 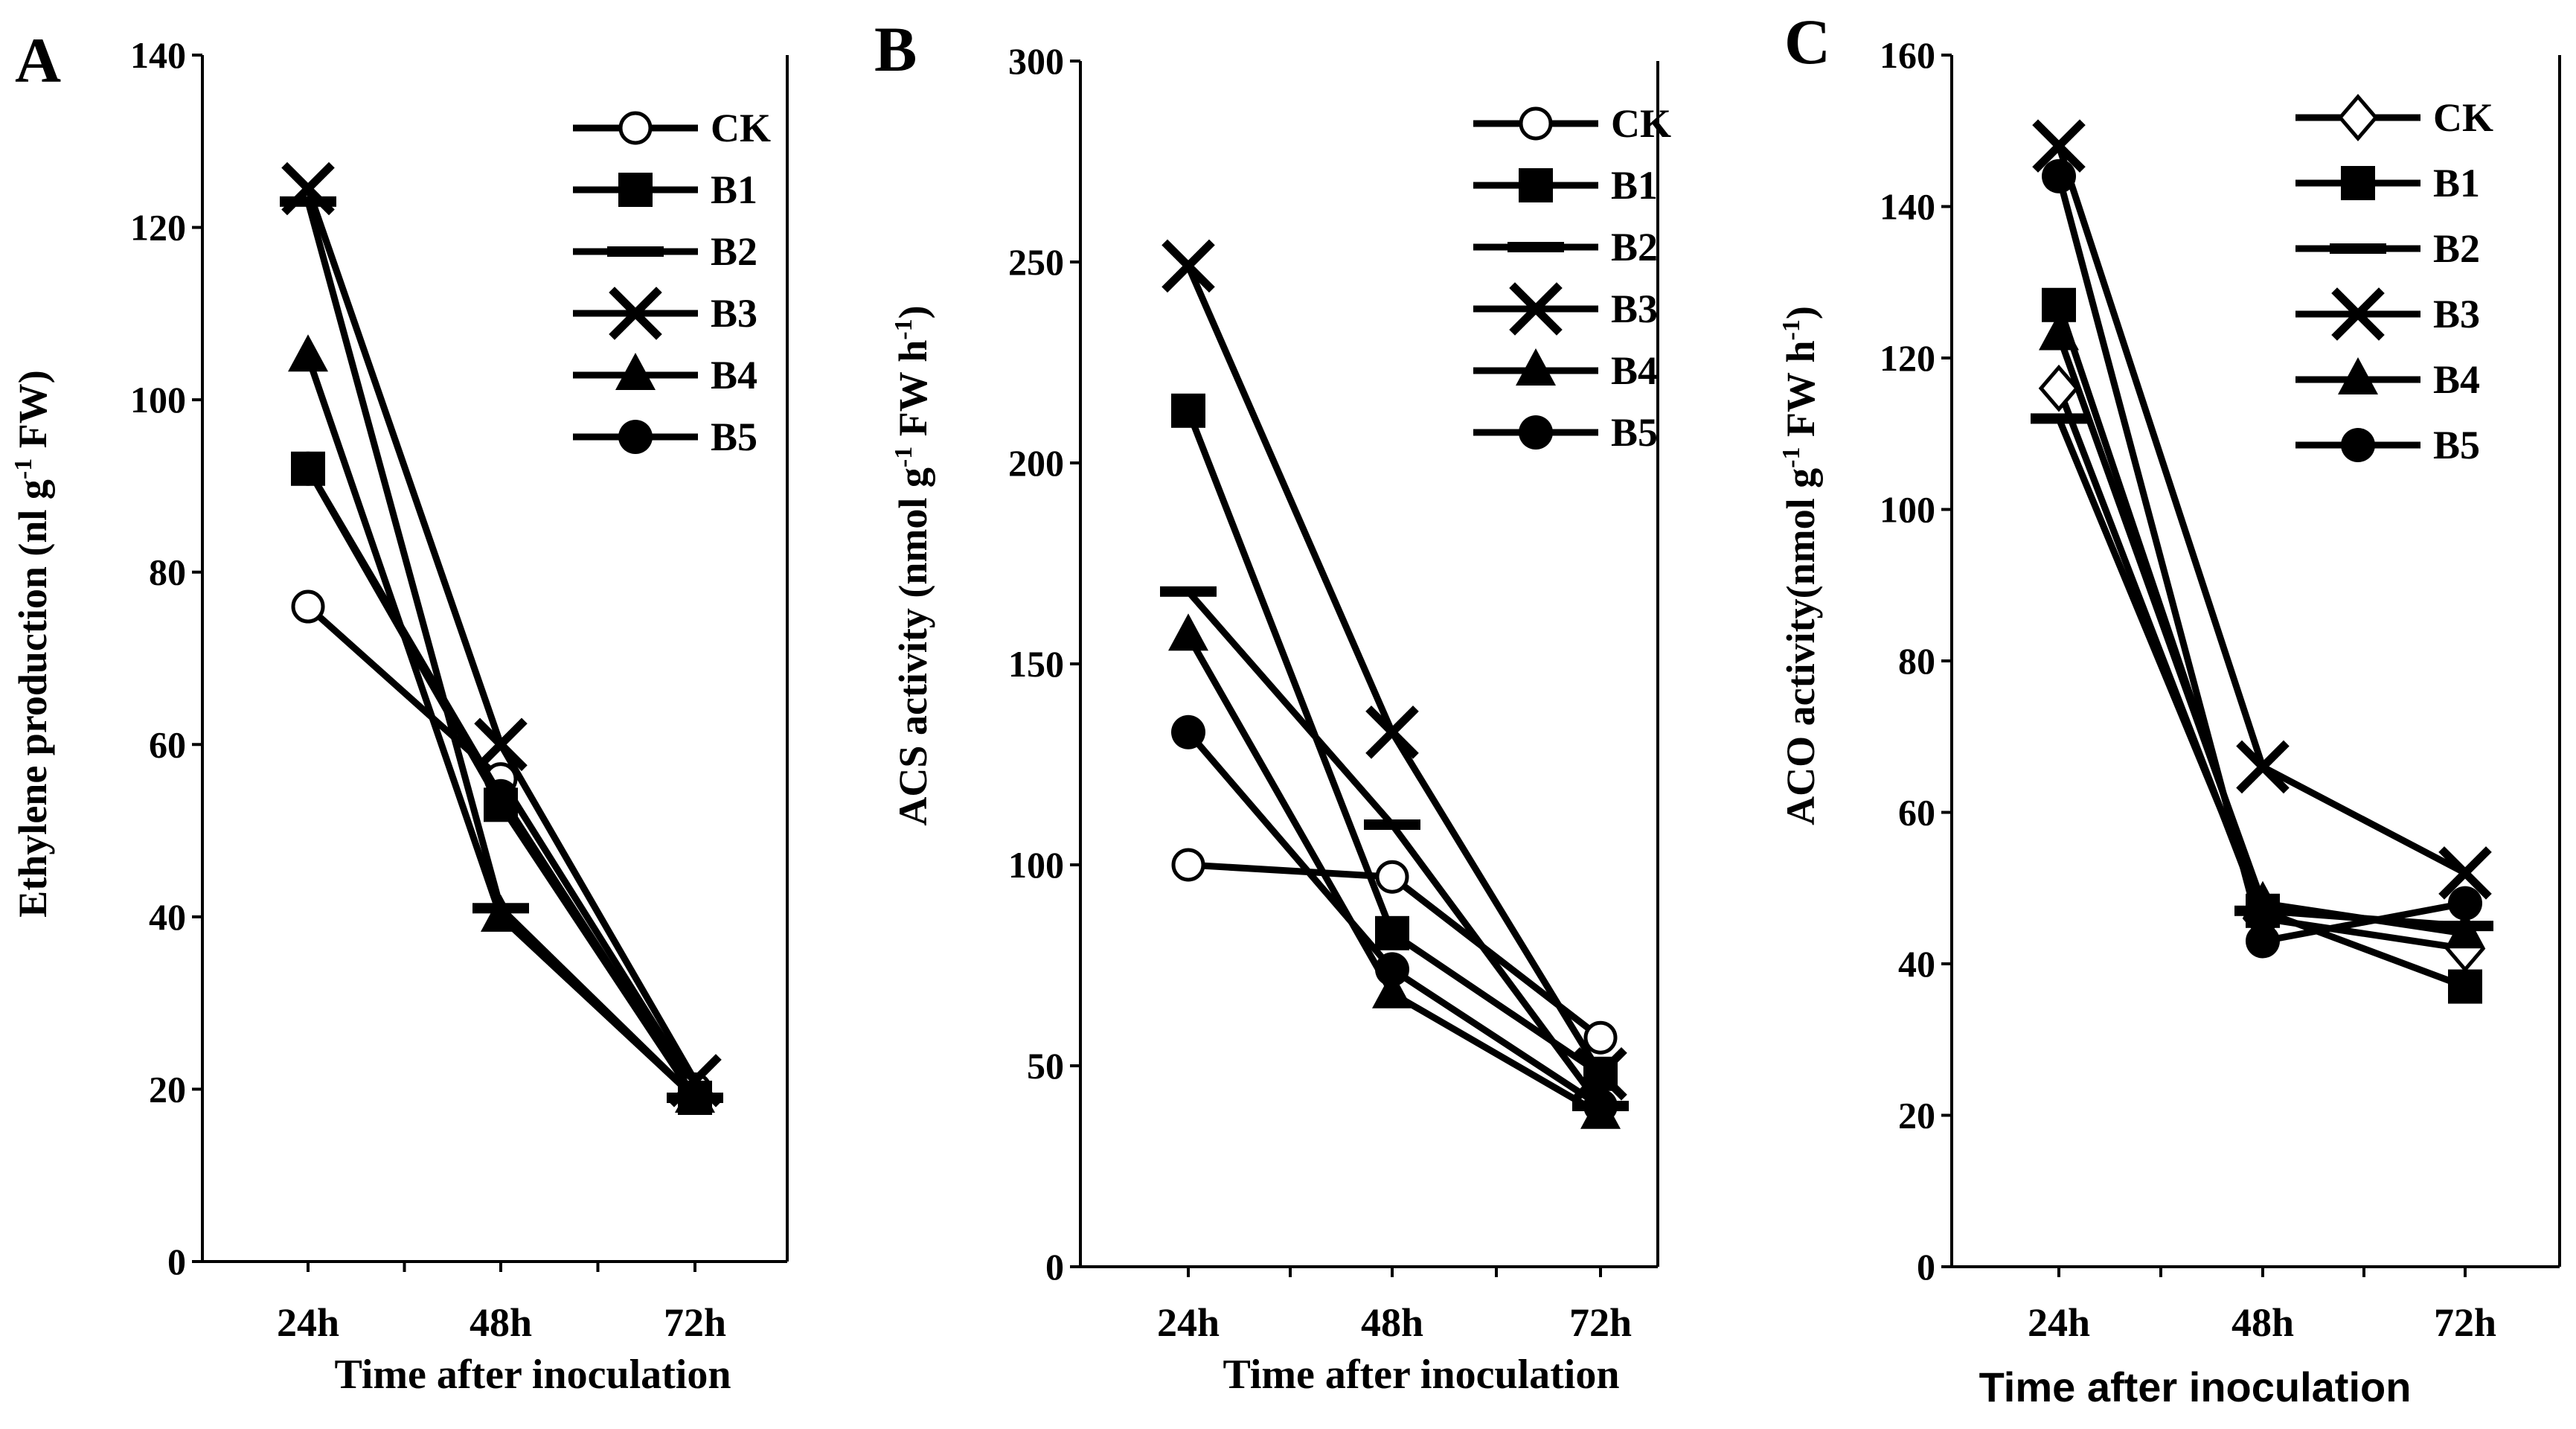 What do you see at coordinates (913, 312) in the screenshot?
I see `y-axis-label-part: )` at bounding box center [913, 312].